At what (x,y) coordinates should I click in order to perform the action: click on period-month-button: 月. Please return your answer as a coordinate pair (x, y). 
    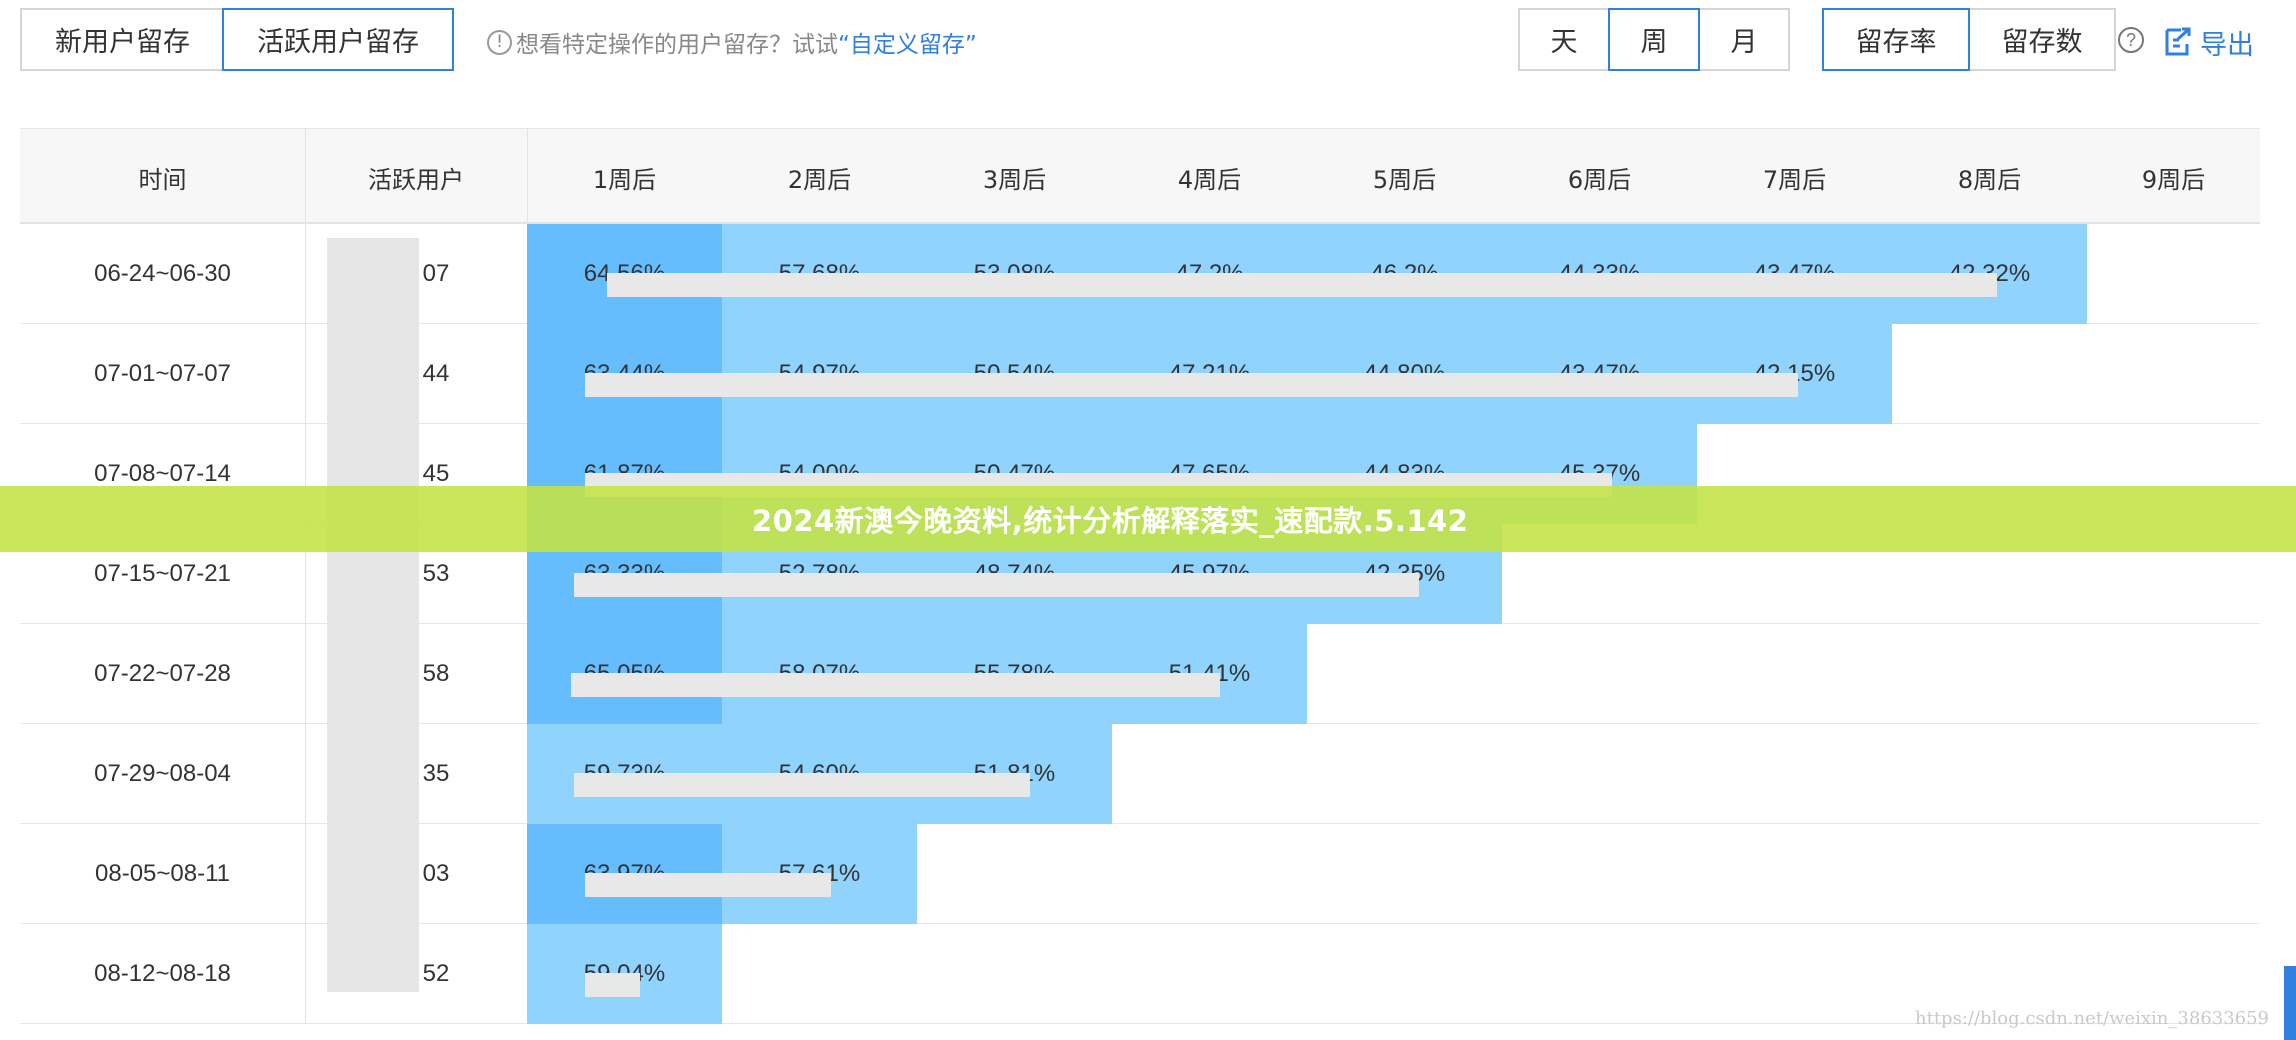
    Looking at the image, I should click on (1744, 39).